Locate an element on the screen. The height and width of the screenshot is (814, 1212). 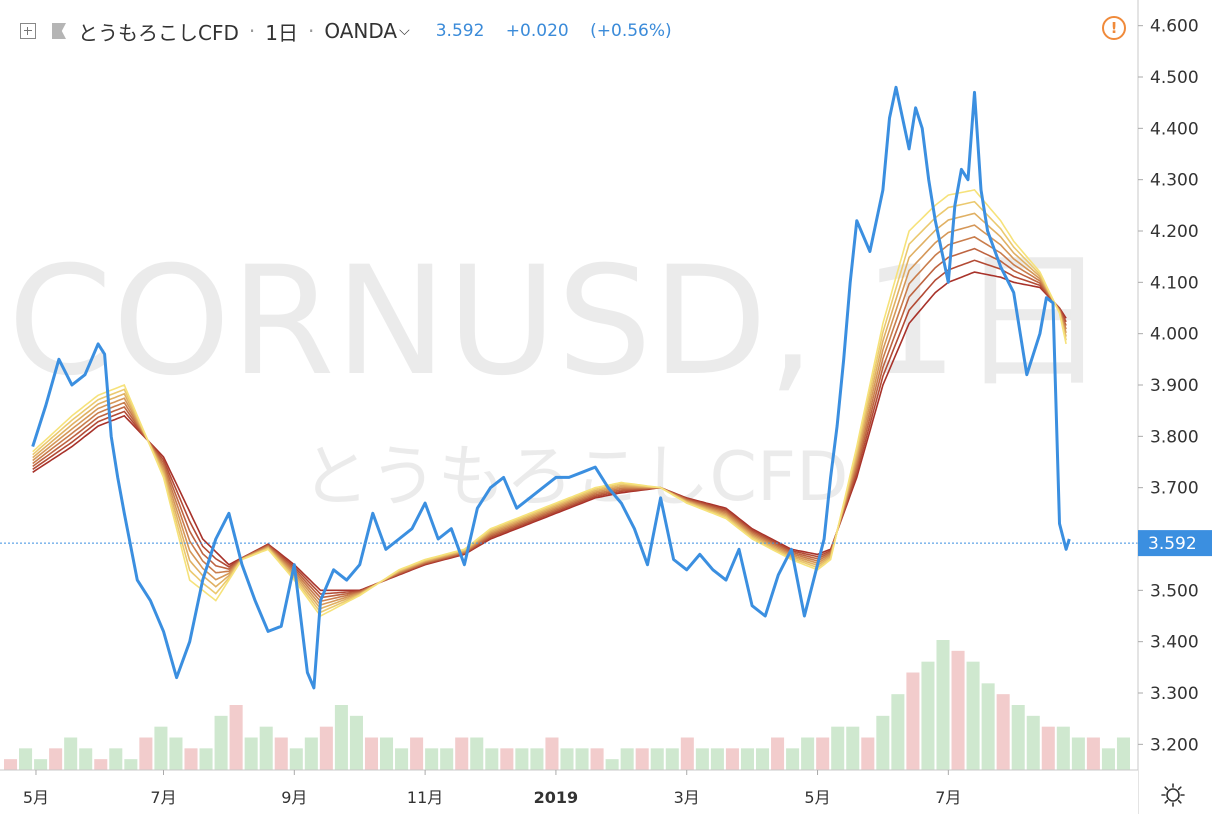
alert-icon: ! is located at coordinates (1114, 28).